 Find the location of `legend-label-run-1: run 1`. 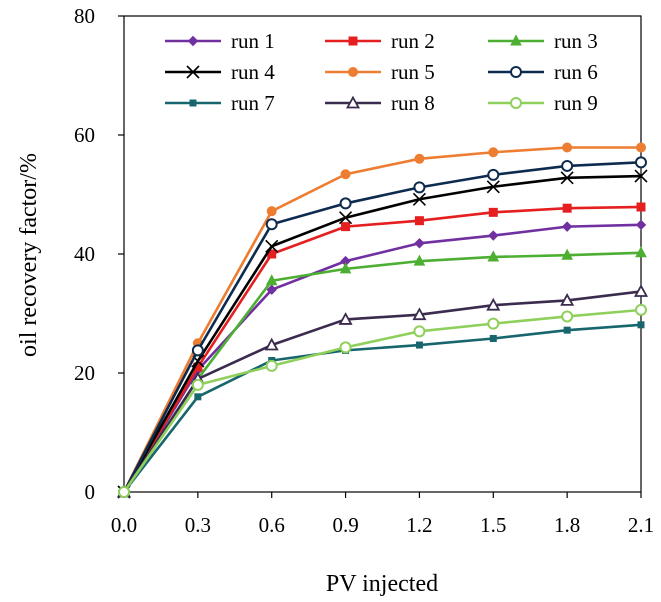

legend-label-run-1: run 1 is located at coordinates (253, 41).